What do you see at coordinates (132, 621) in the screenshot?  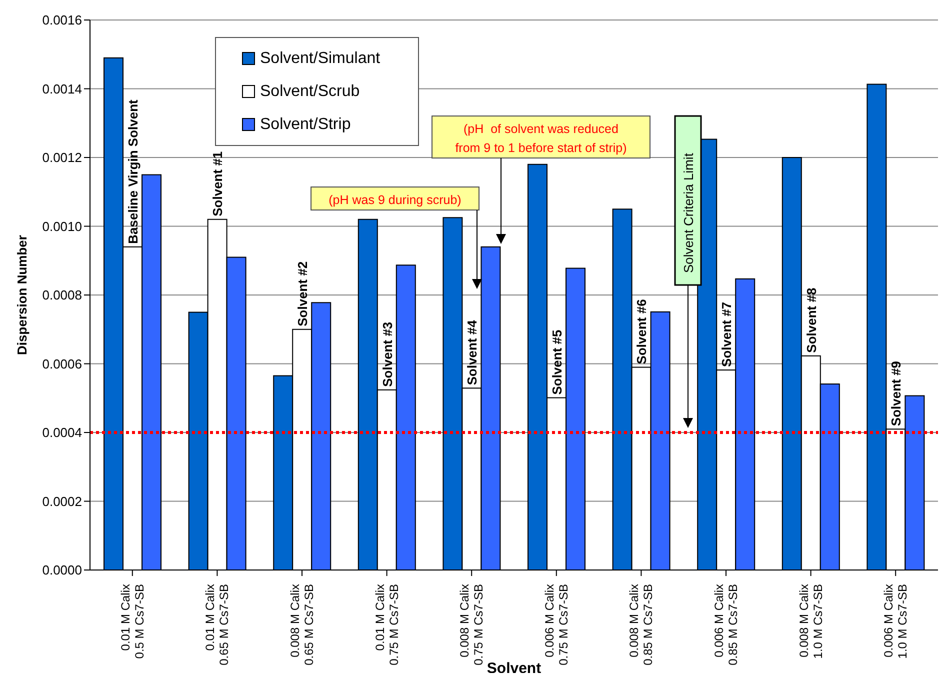 I see `x-tick-label: 0.01 M Calix 0.5 M Cs7-SB` at bounding box center [132, 621].